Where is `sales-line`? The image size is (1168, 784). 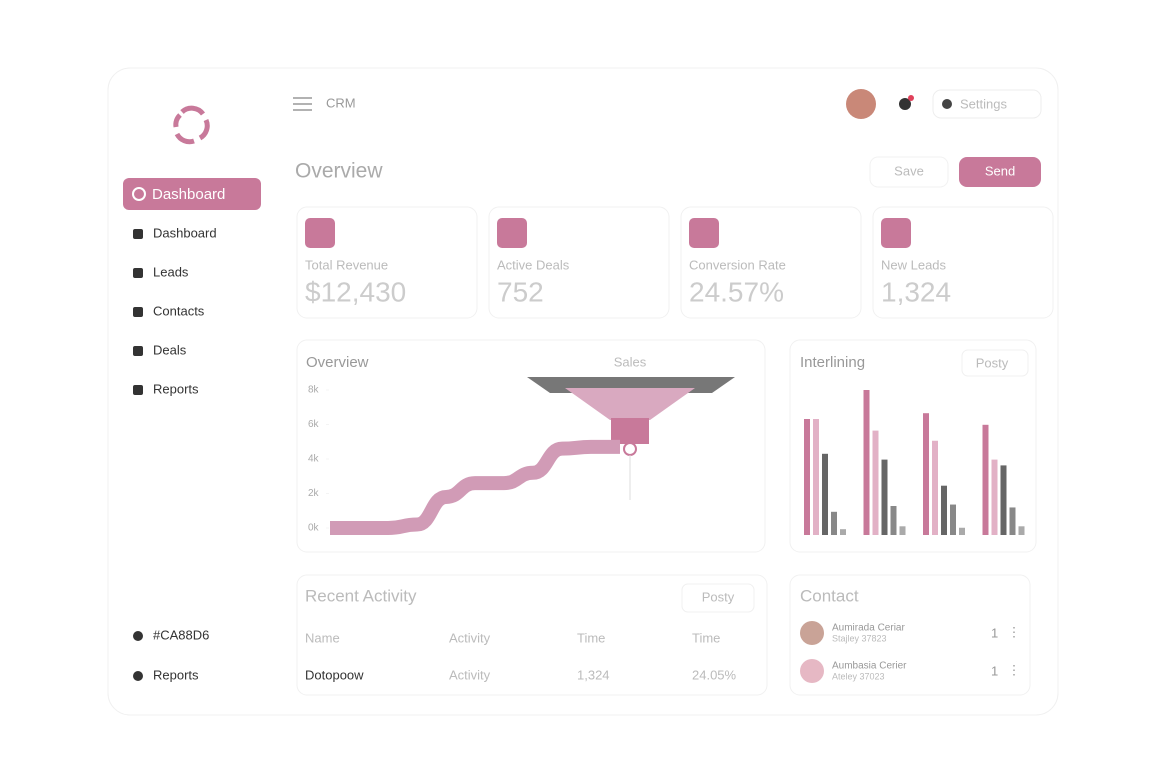
sales-line is located at coordinates (475, 487).